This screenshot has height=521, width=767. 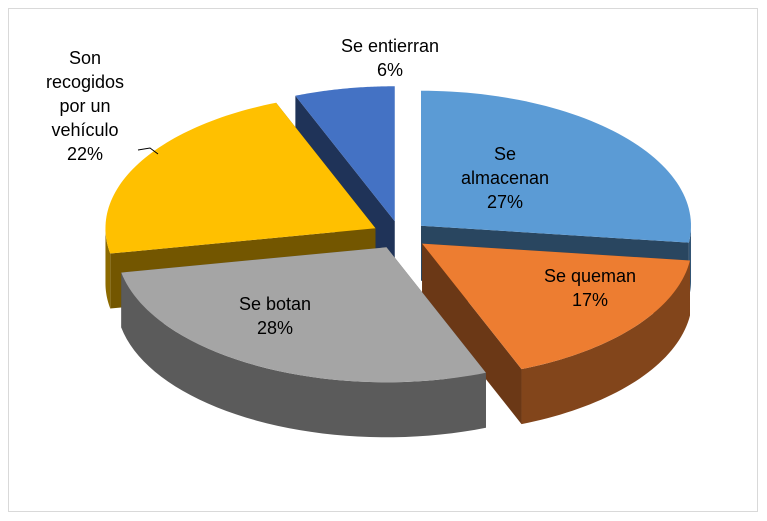 I want to click on value-label: 28%, so click(x=275, y=328).